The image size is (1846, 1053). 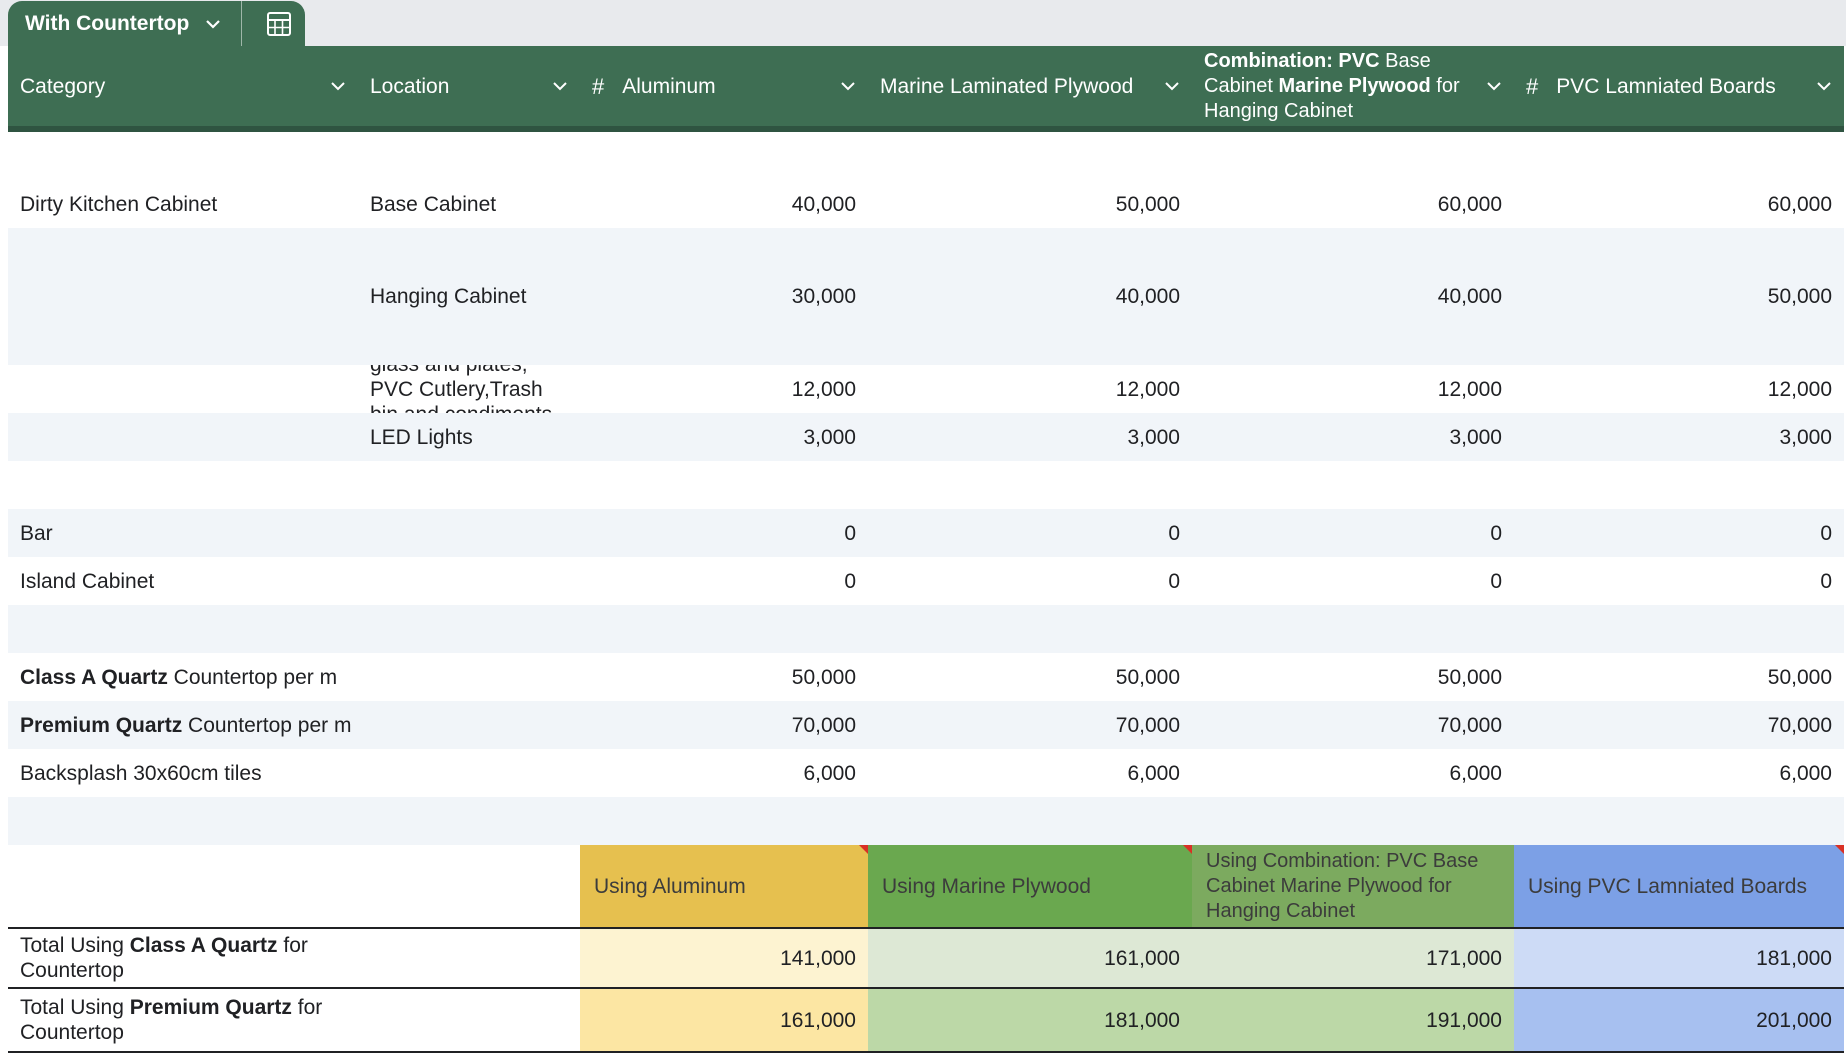 What do you see at coordinates (1353, 725) in the screenshot?
I see `cell-combination: 70,000` at bounding box center [1353, 725].